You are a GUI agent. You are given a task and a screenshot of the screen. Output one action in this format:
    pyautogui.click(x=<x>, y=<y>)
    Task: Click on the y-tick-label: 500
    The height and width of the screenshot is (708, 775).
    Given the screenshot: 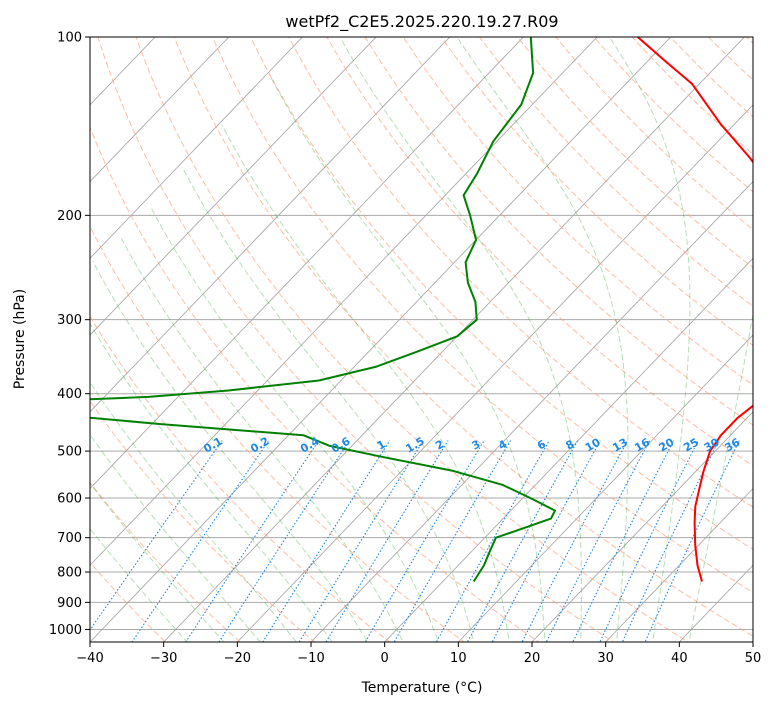 What is the action you would take?
    pyautogui.click(x=69, y=452)
    